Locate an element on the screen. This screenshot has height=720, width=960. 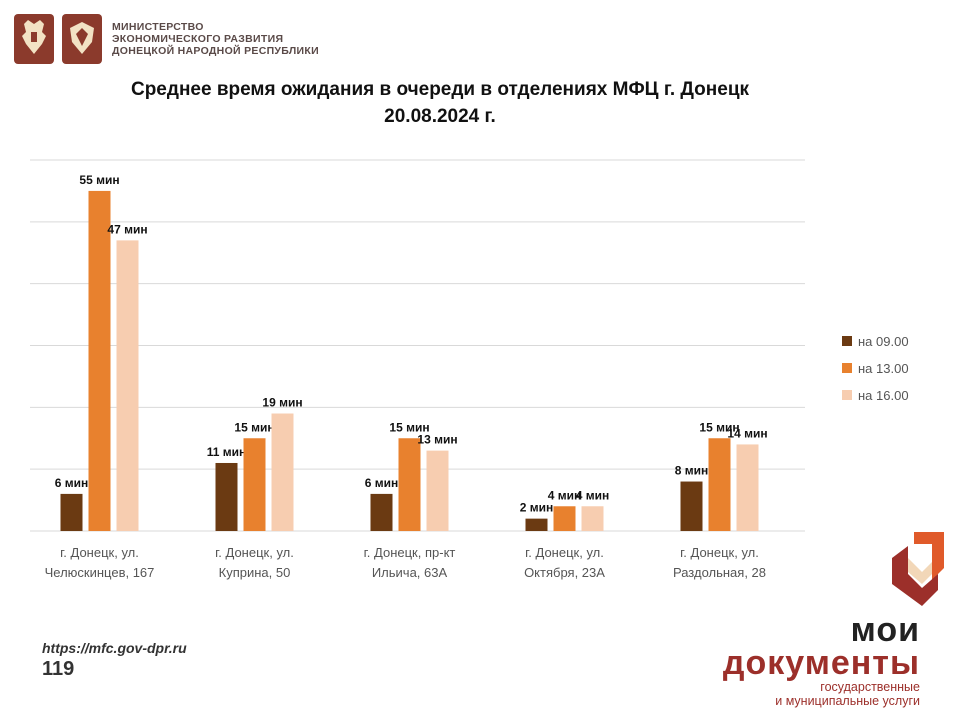
dpr-emblem-icon is located at coordinates (82, 39).